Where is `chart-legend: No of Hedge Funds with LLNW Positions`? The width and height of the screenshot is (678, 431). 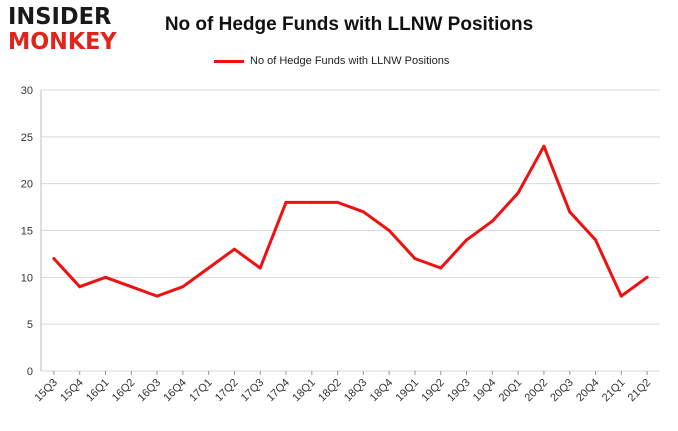
chart-legend: No of Hedge Funds with LLNW Positions is located at coordinates (331, 61).